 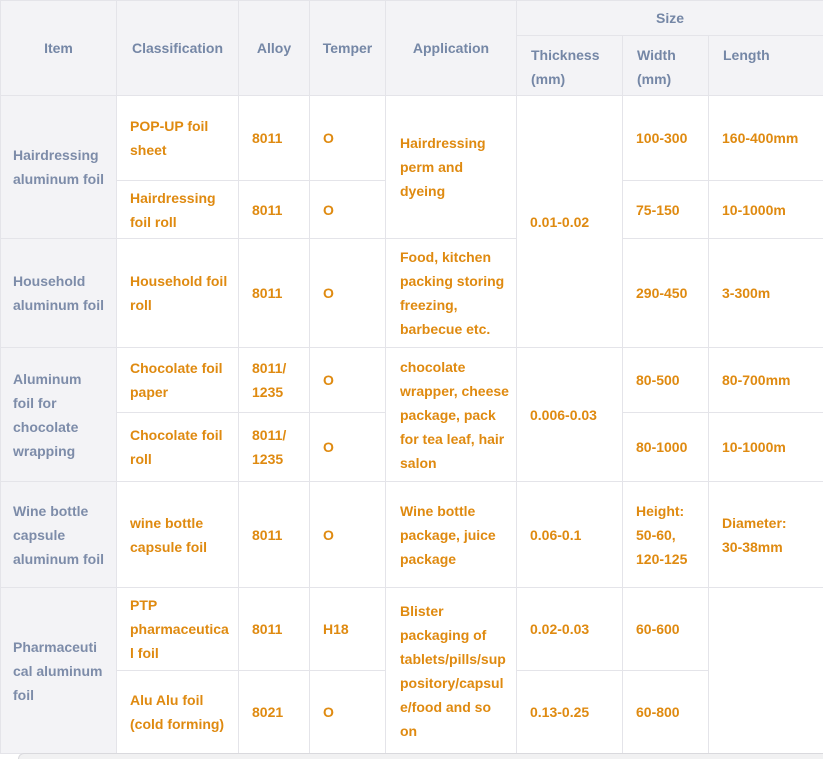 I want to click on r7-length, so click(x=765, y=670).